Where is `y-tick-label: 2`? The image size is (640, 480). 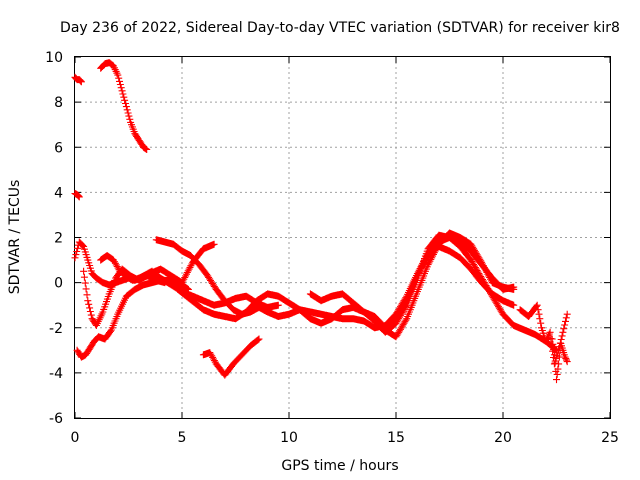
y-tick-label: 2 is located at coordinates (58, 239).